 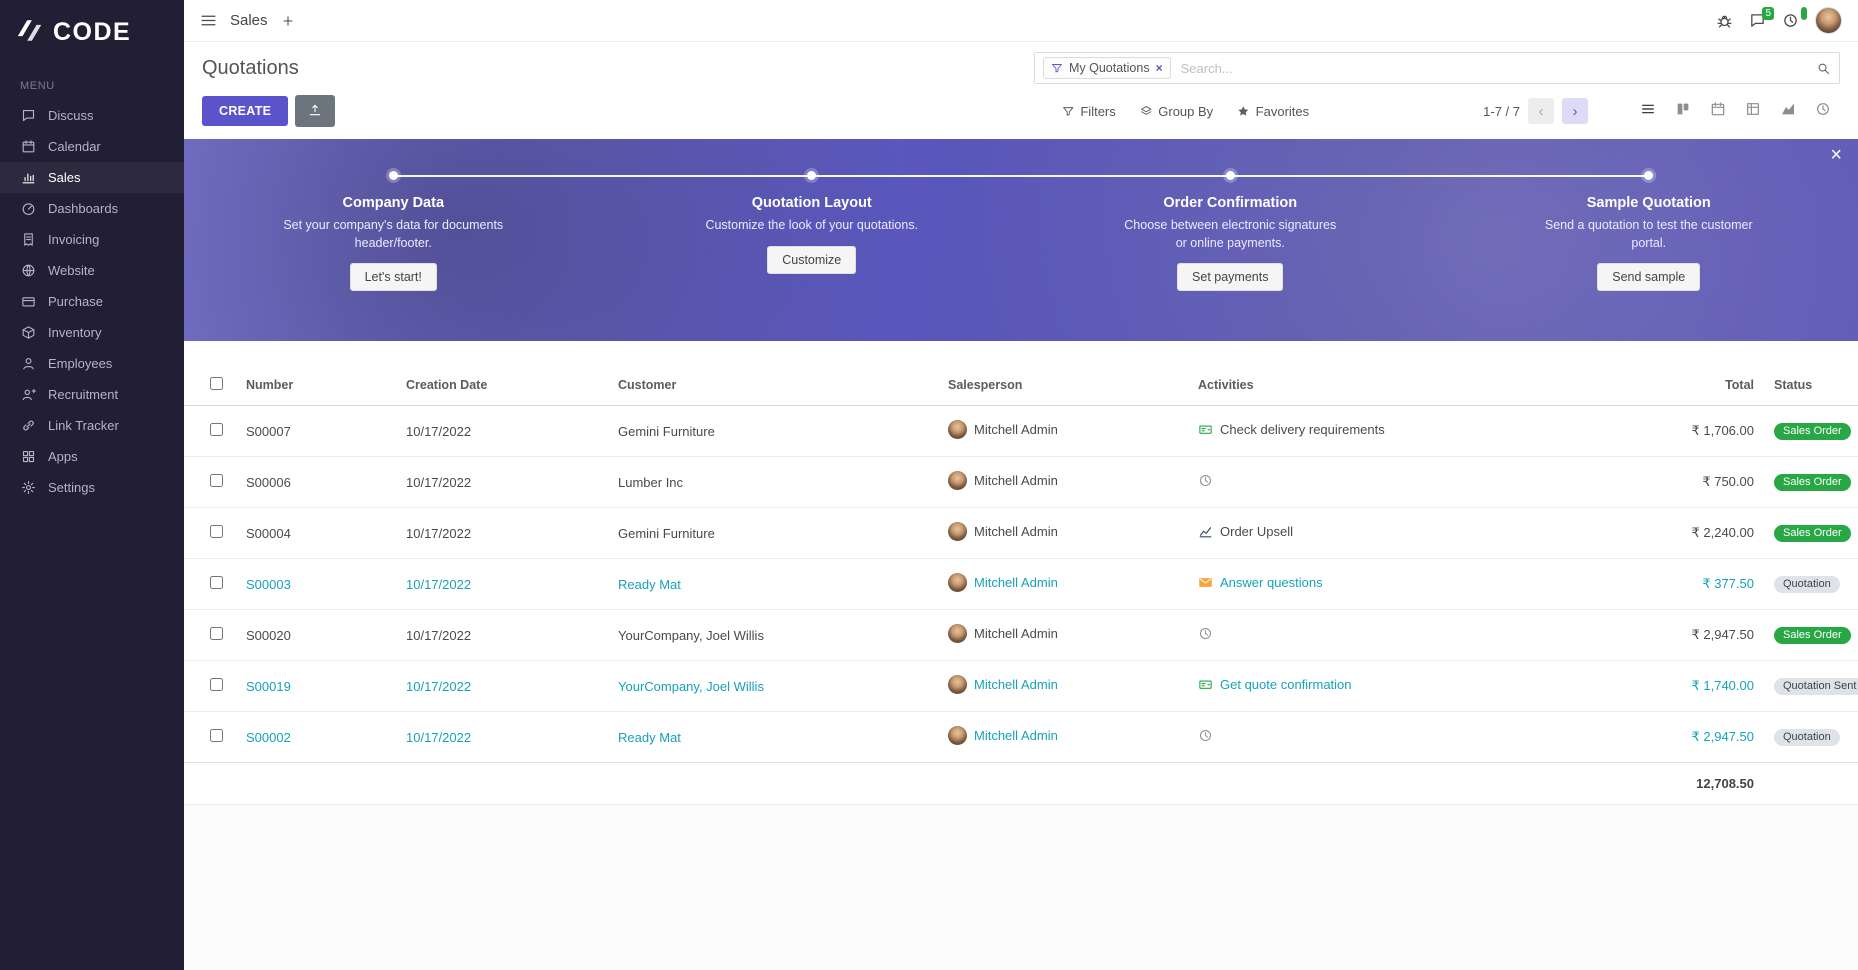 I want to click on user-avatar, so click(x=1828, y=20).